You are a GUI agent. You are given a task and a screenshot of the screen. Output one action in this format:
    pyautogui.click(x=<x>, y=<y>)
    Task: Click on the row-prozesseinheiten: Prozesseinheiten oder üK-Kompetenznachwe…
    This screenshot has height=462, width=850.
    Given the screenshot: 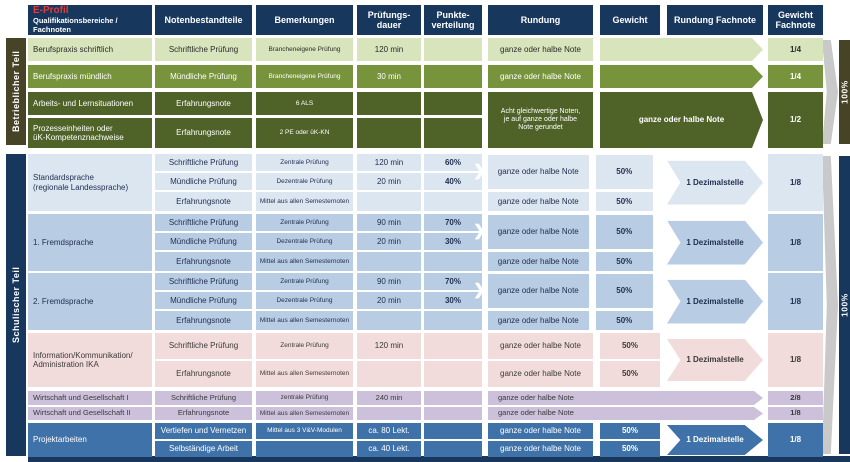 What is the action you would take?
    pyautogui.click(x=255, y=133)
    